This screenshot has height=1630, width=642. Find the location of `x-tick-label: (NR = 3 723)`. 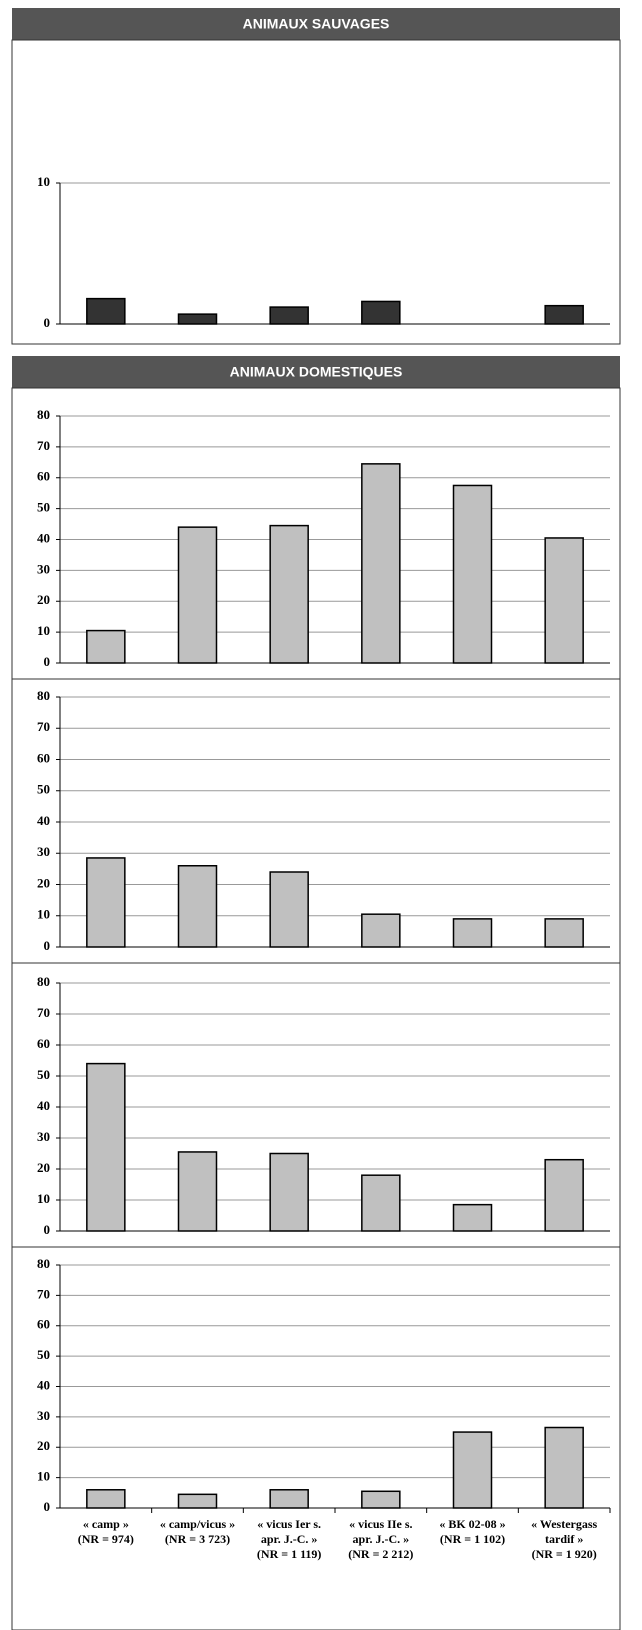

x-tick-label: (NR = 3 723) is located at coordinates (197, 1539).